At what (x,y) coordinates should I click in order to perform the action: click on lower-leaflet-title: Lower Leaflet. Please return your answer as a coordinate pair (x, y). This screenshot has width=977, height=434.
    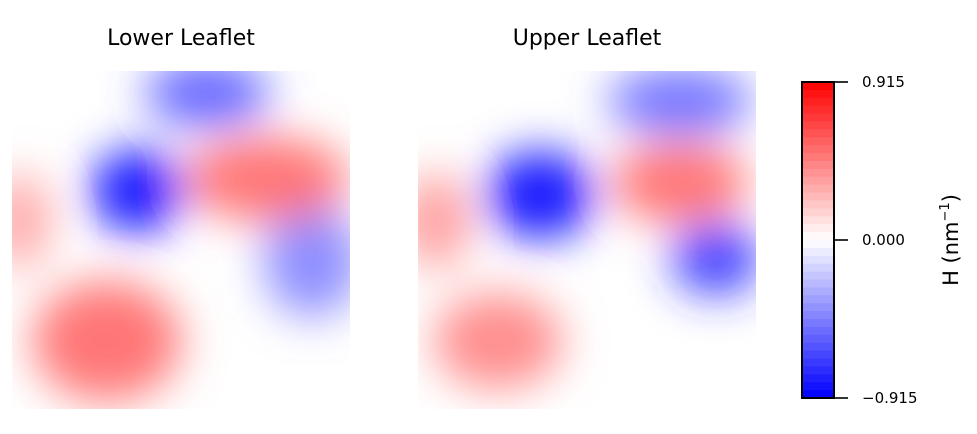
    Looking at the image, I should click on (181, 38).